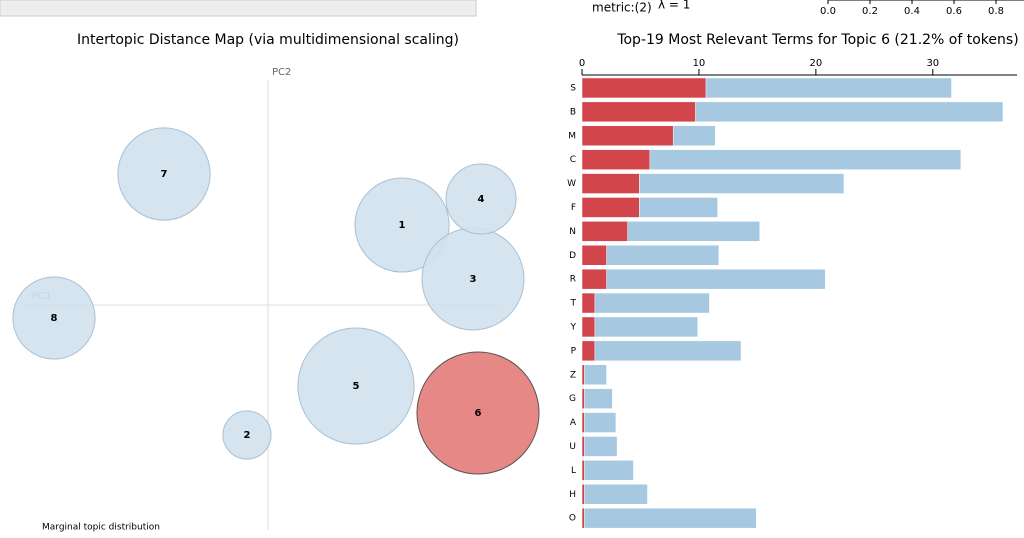 This screenshot has height=538, width=1024. I want to click on slider-tick-label: 0.6, so click(954, 11).